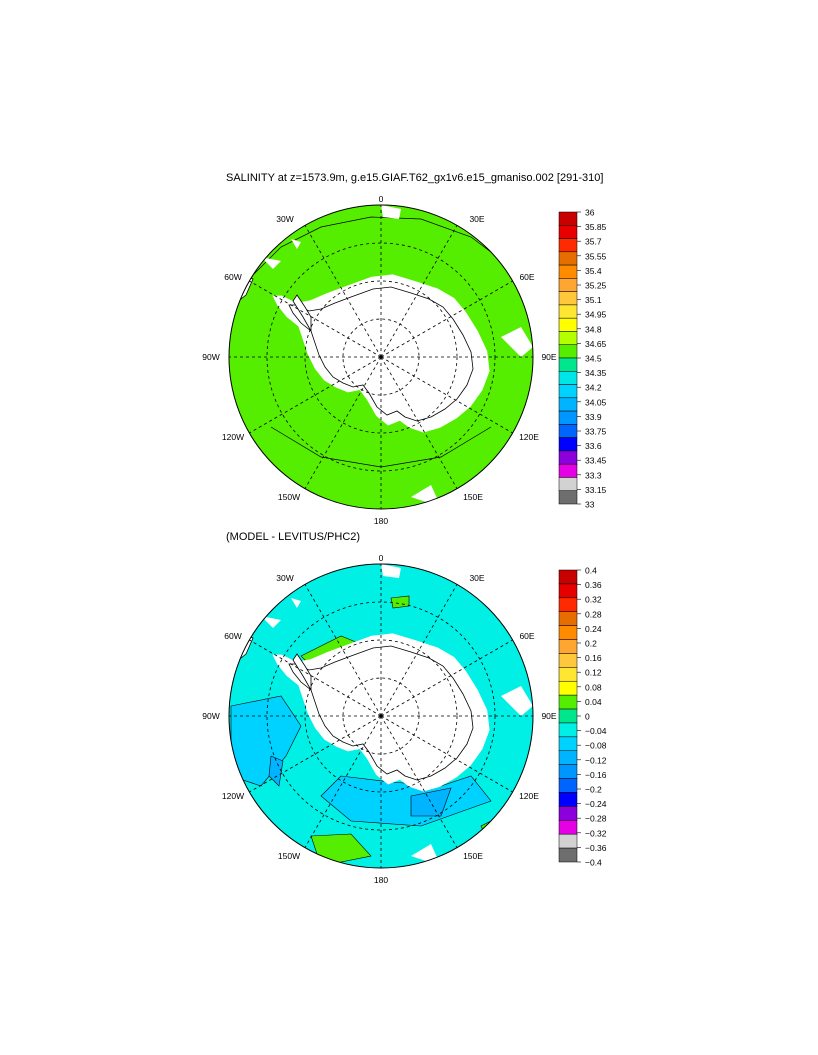 Image resolution: width=818 pixels, height=1055 pixels. What do you see at coordinates (593, 585) in the screenshot?
I see `colorbar-label: 0.36` at bounding box center [593, 585].